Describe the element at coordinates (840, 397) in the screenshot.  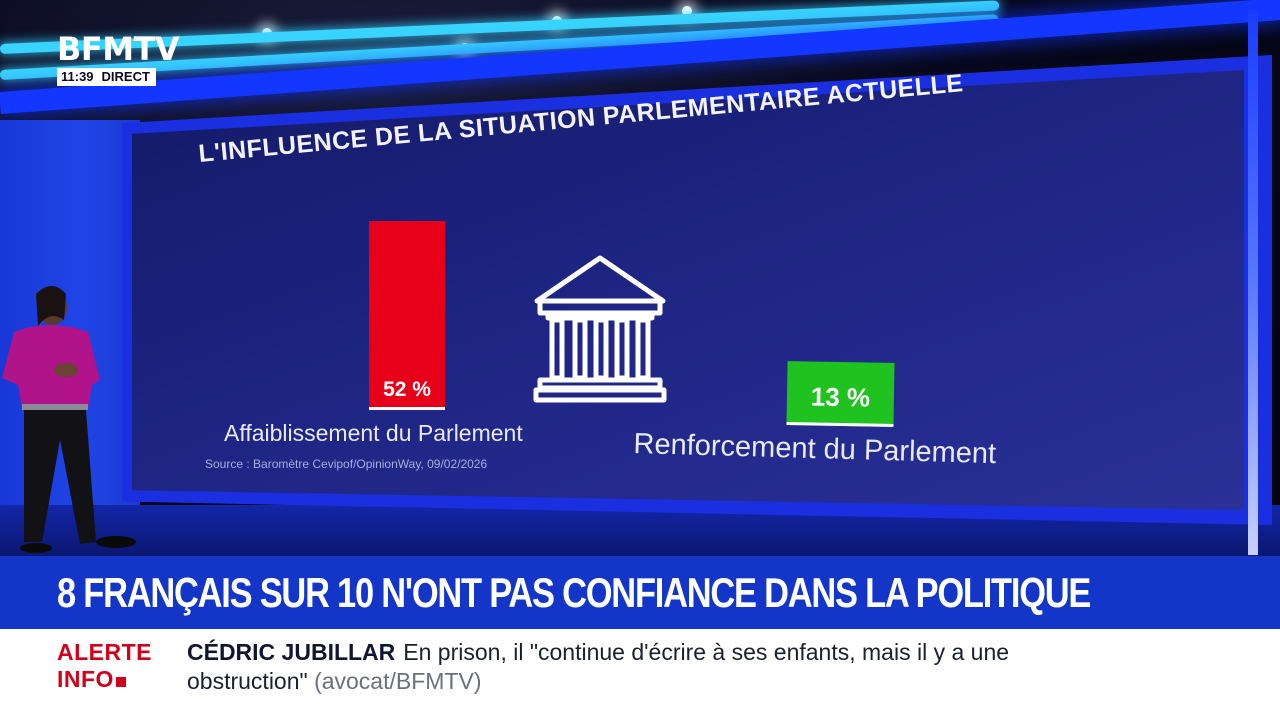
I see `bar-value-strengthening: 13 %` at that location.